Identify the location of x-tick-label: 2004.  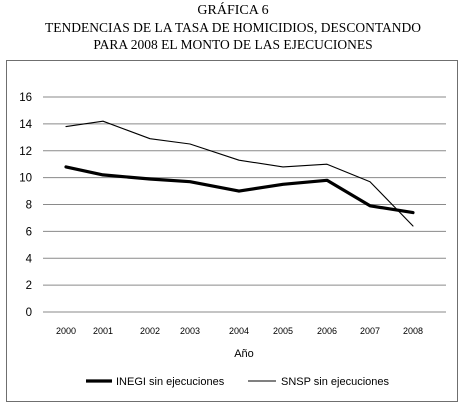
(239, 331).